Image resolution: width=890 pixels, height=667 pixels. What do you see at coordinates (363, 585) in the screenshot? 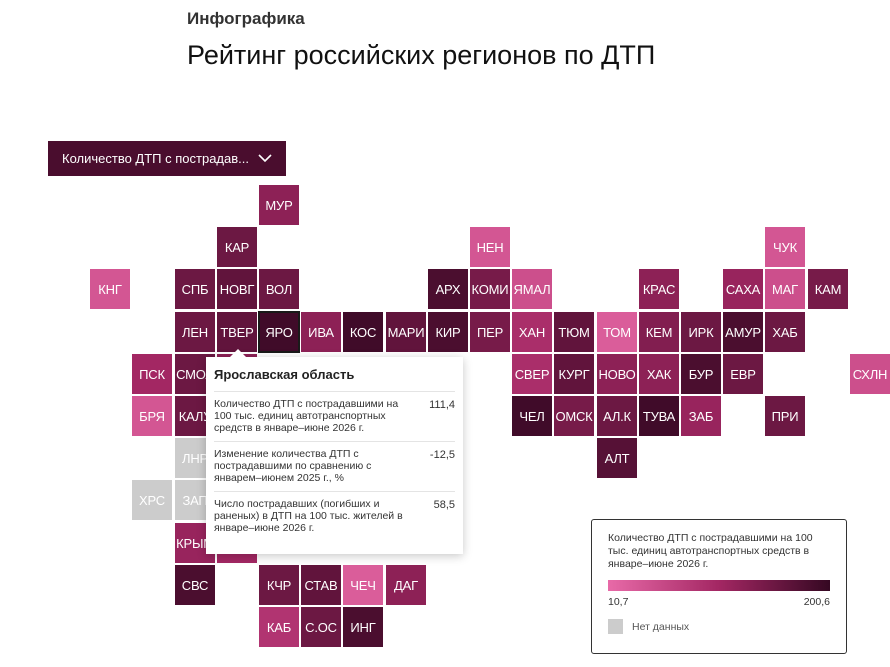
I see `region-tile-чеч: ЧЕЧ` at bounding box center [363, 585].